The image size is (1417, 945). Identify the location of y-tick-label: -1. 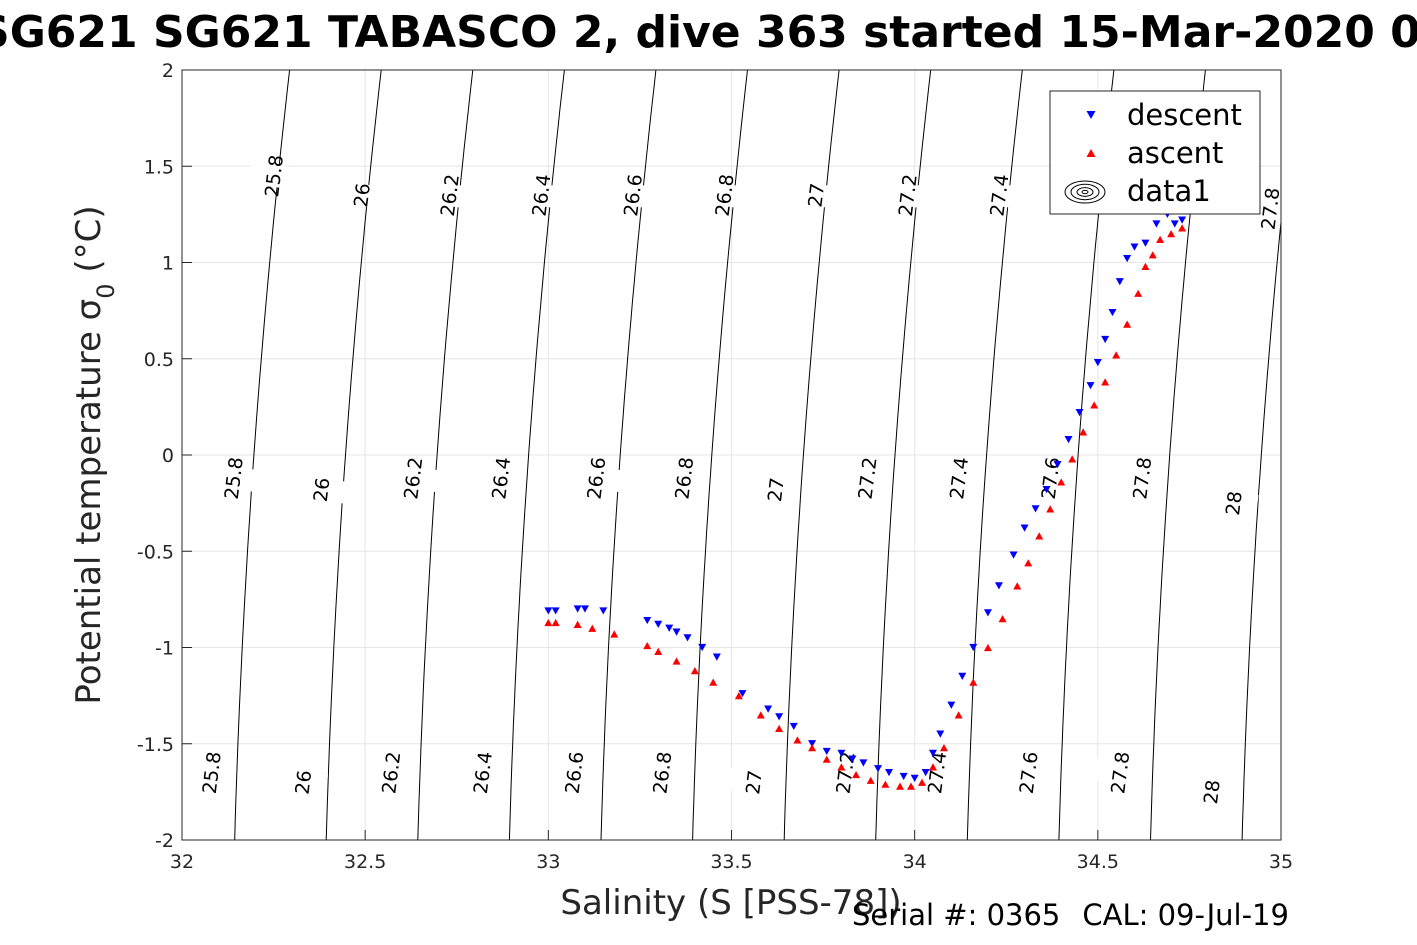
(164, 649).